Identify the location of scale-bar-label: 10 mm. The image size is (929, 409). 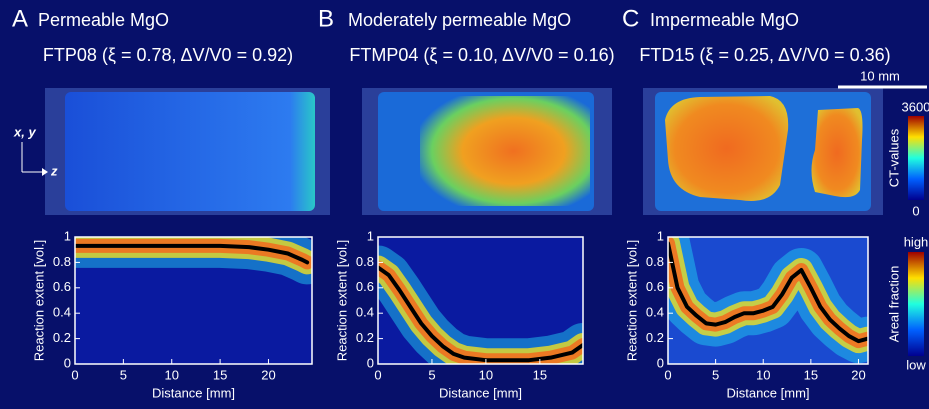
(880, 75).